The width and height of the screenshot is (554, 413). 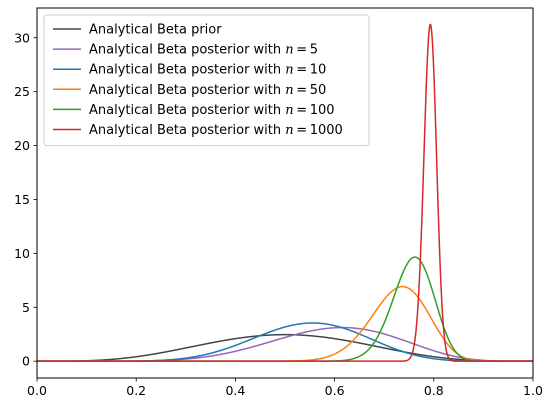 What do you see at coordinates (37, 390) in the screenshot?
I see `x-tick-label: 0.0` at bounding box center [37, 390].